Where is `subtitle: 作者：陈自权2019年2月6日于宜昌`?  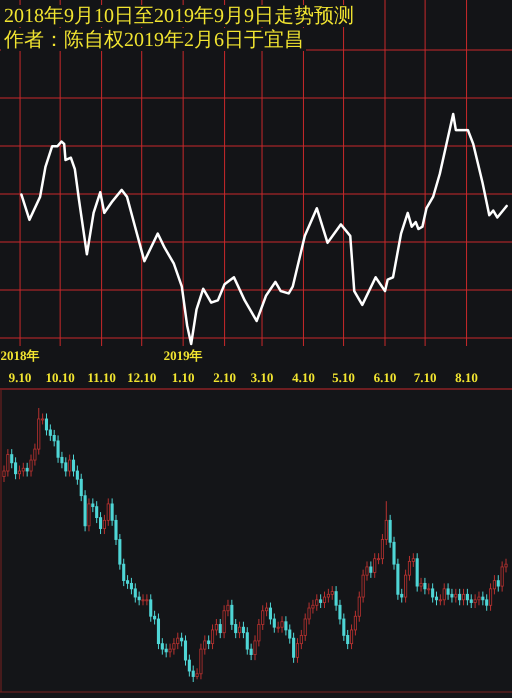 subtitle: 作者：陈自权2019年2月6日于宜昌 is located at coordinates (154, 40).